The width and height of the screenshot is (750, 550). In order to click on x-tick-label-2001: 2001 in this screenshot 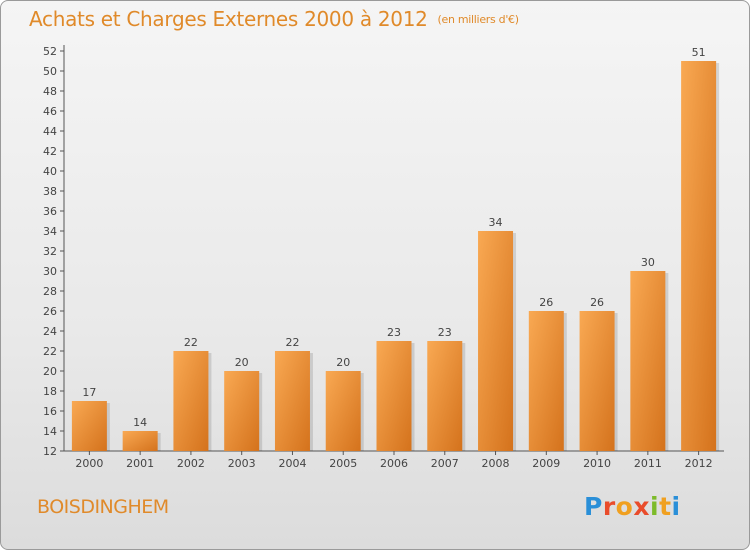, I will do `click(140, 463)`.